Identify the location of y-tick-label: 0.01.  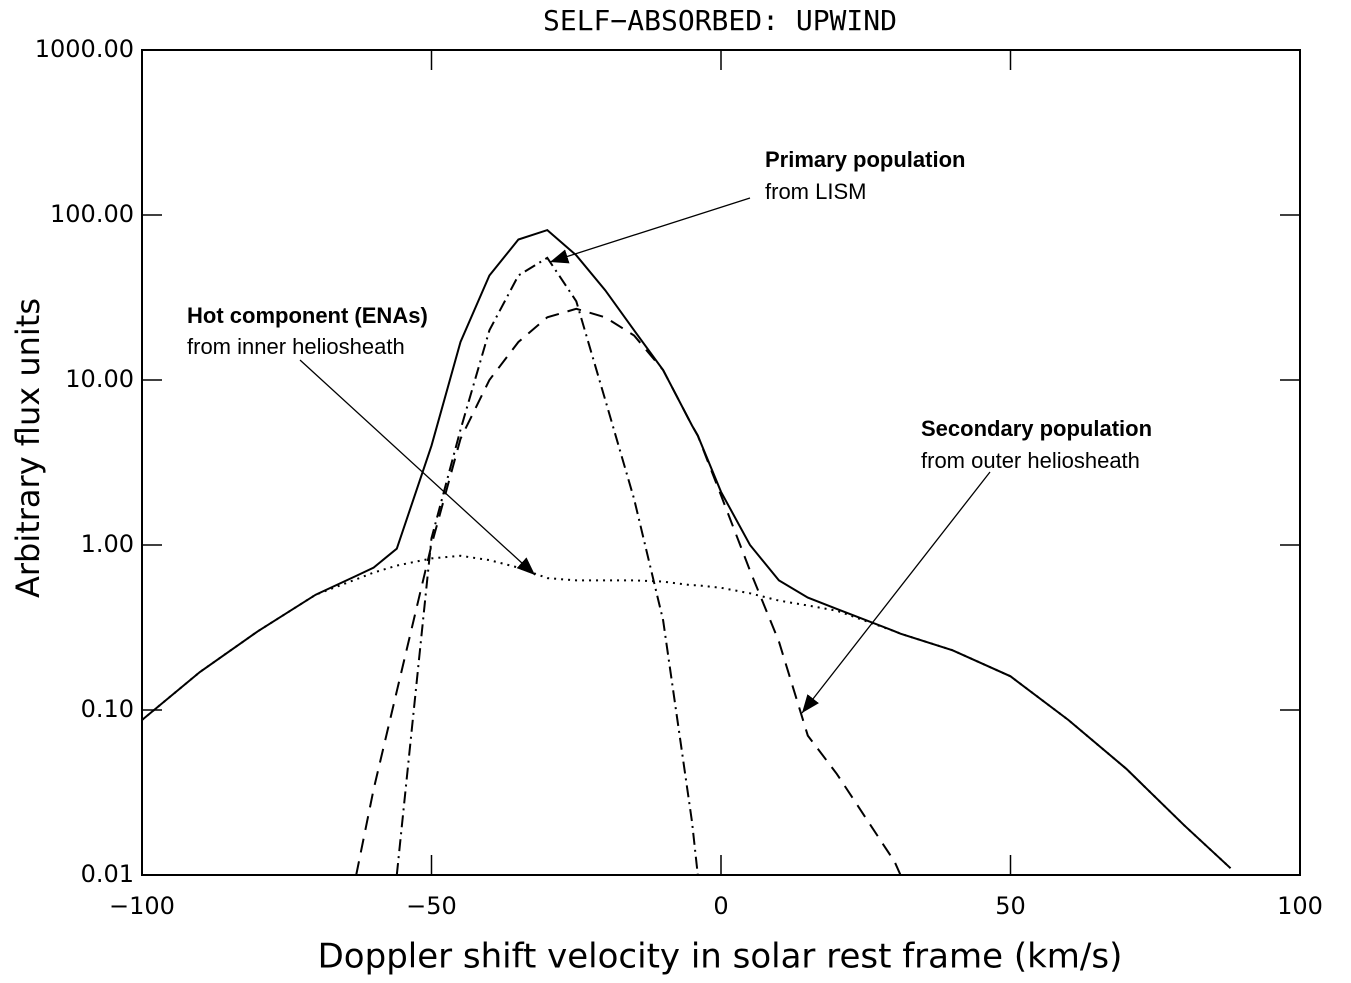
(107, 874).